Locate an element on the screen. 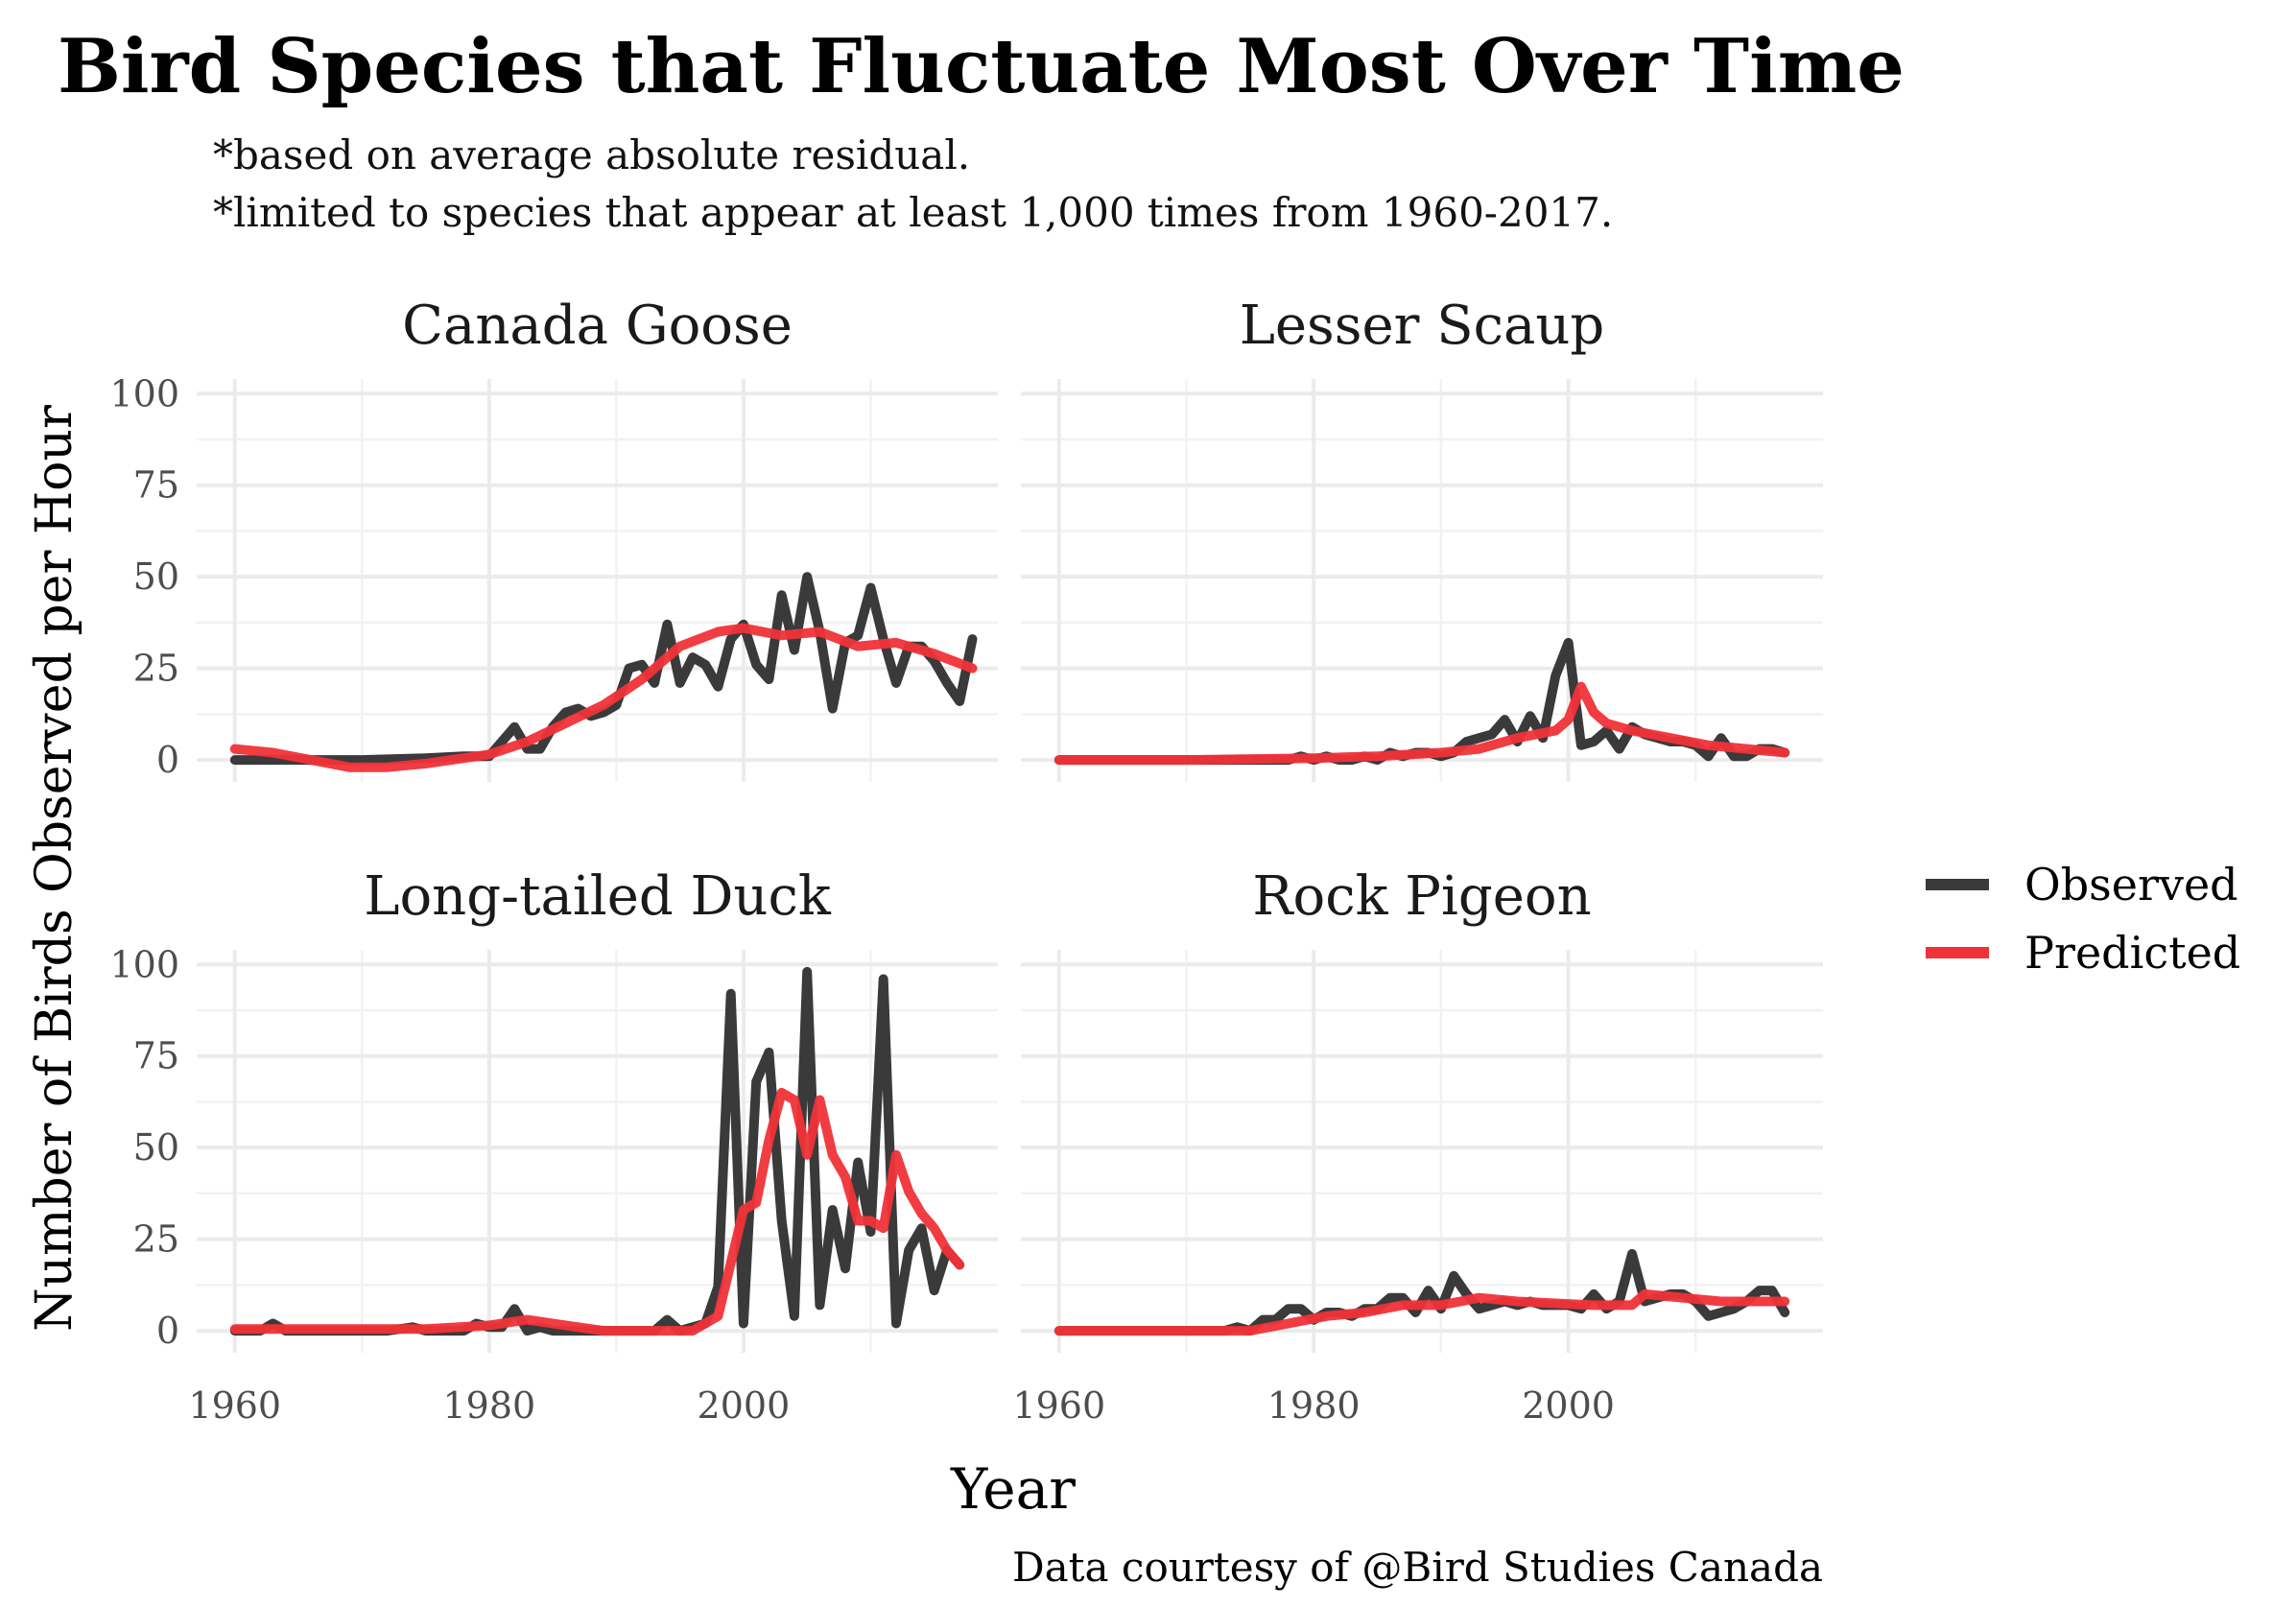 Image resolution: width=2296 pixels, height=1607 pixels. x-axis-title: Year is located at coordinates (1013, 1489).